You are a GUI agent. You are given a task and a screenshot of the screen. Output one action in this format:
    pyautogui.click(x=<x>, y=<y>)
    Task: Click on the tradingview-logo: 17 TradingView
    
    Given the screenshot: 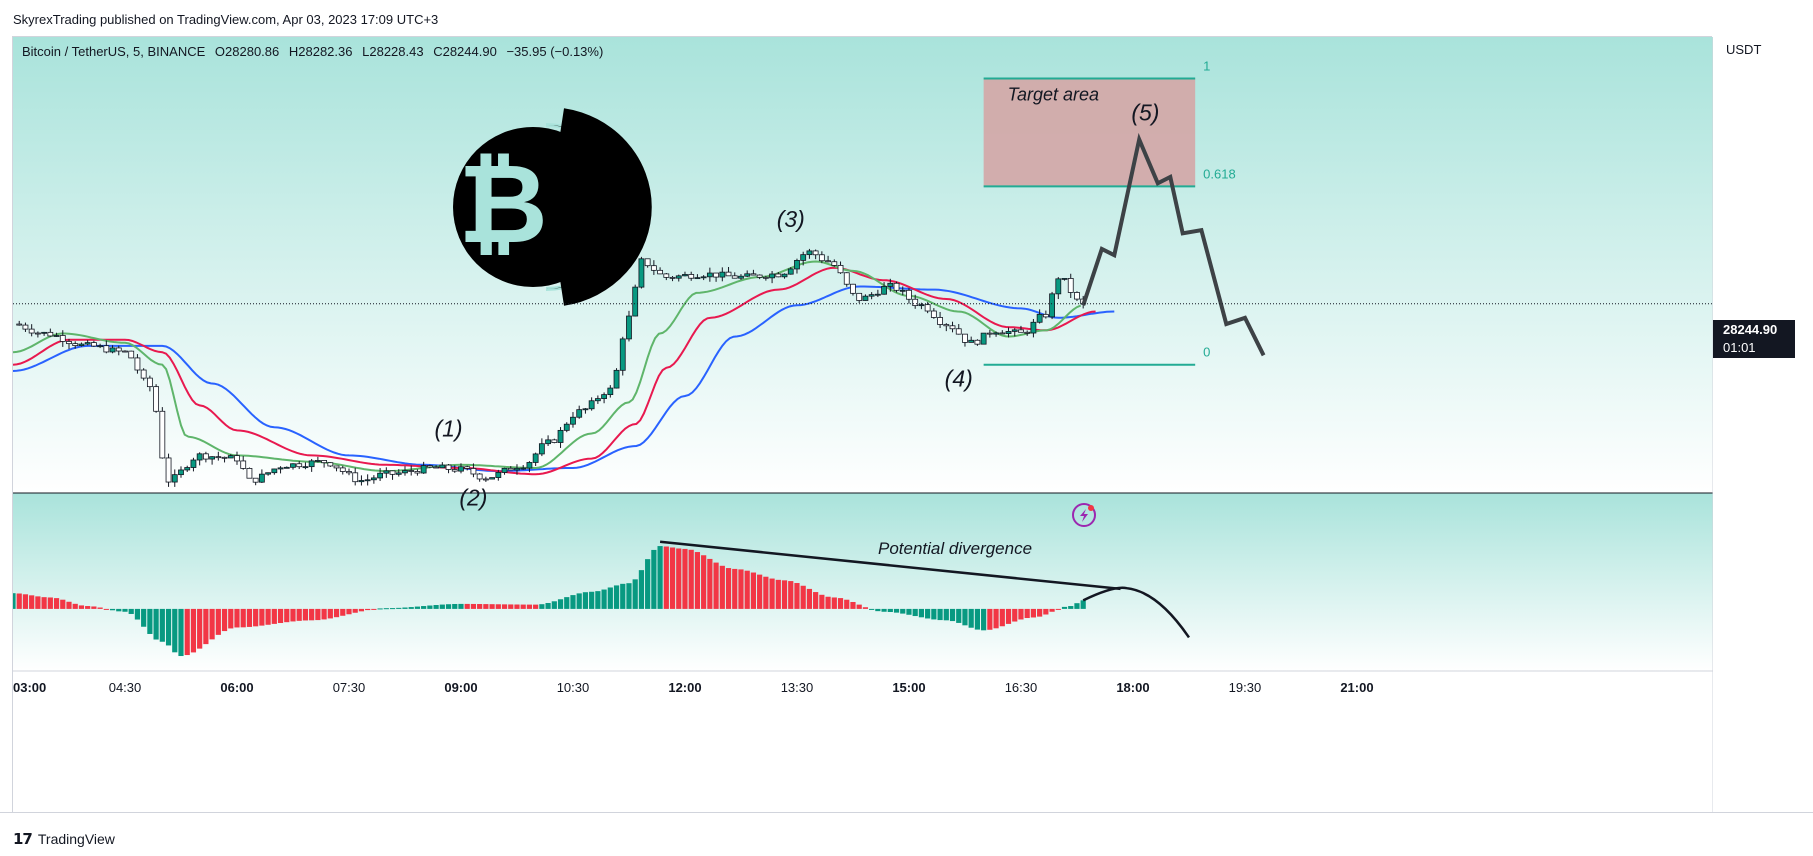 What is the action you would take?
    pyautogui.click(x=64, y=839)
    